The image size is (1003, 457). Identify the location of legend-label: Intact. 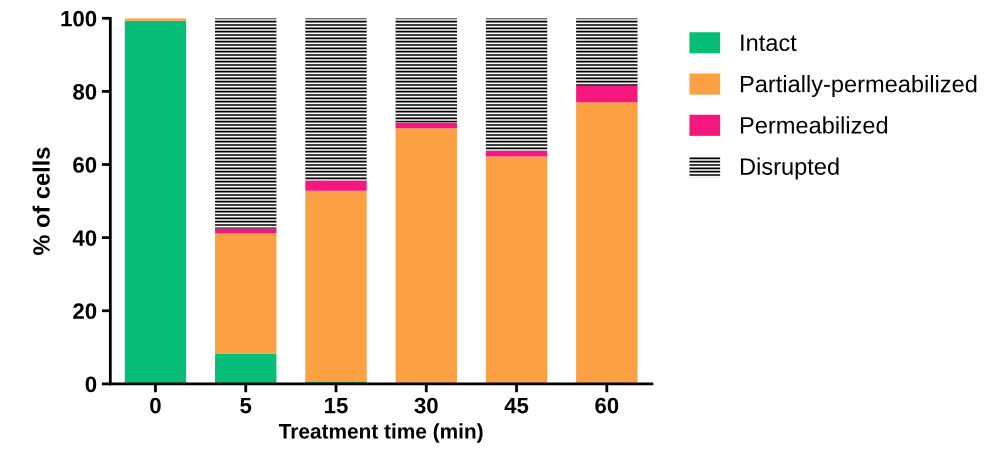
(769, 43).